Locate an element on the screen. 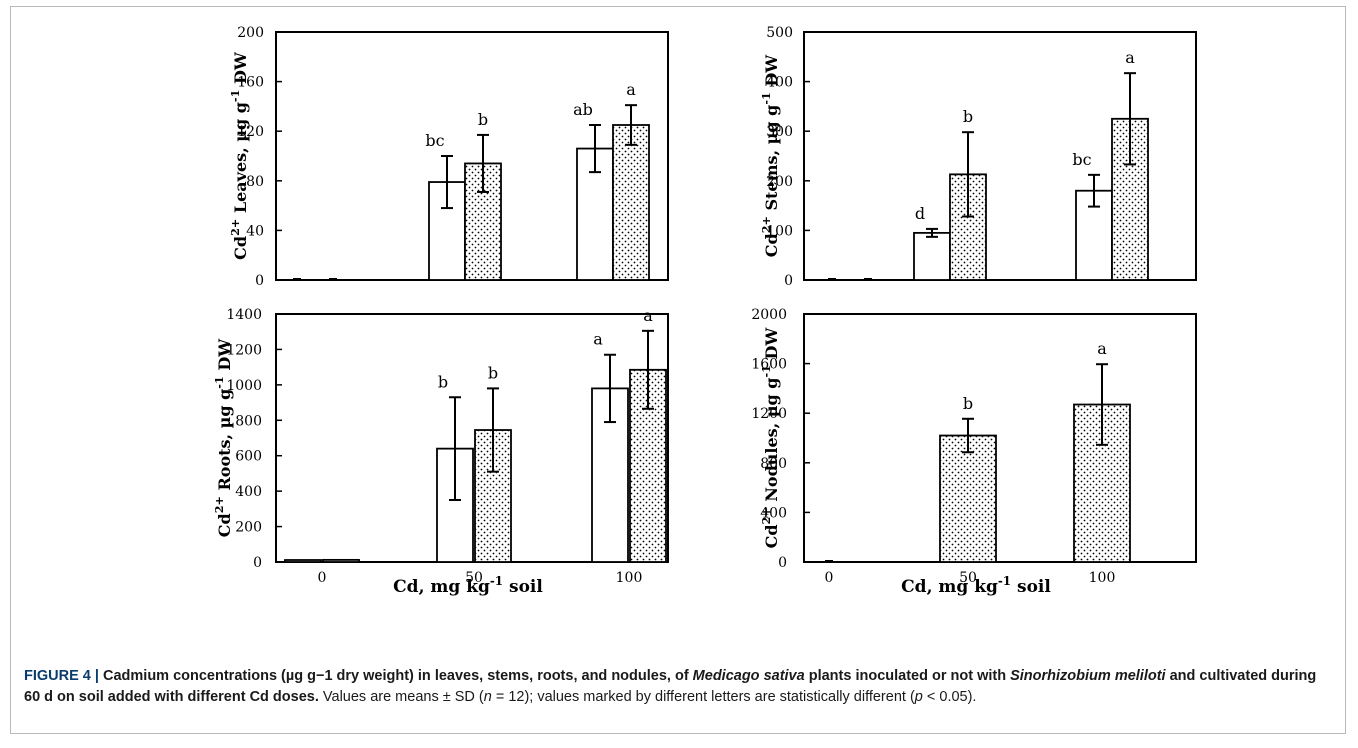  y-tick-label: 160 is located at coordinates (250, 83).